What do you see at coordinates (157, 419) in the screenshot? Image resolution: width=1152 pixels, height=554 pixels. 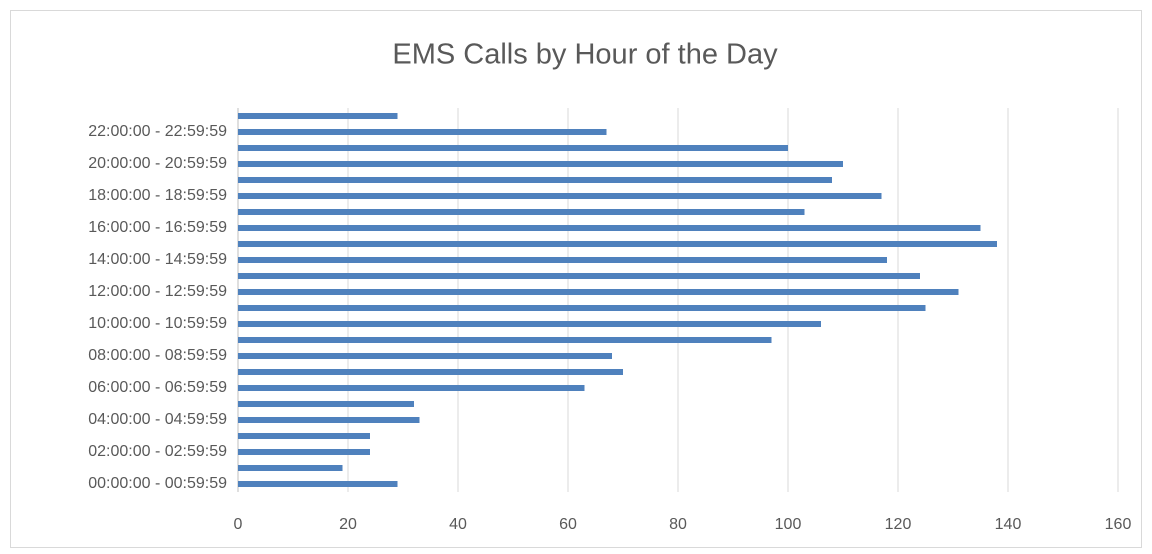 I see `y-tick-label: 04:00:00 - 04:59:59` at bounding box center [157, 419].